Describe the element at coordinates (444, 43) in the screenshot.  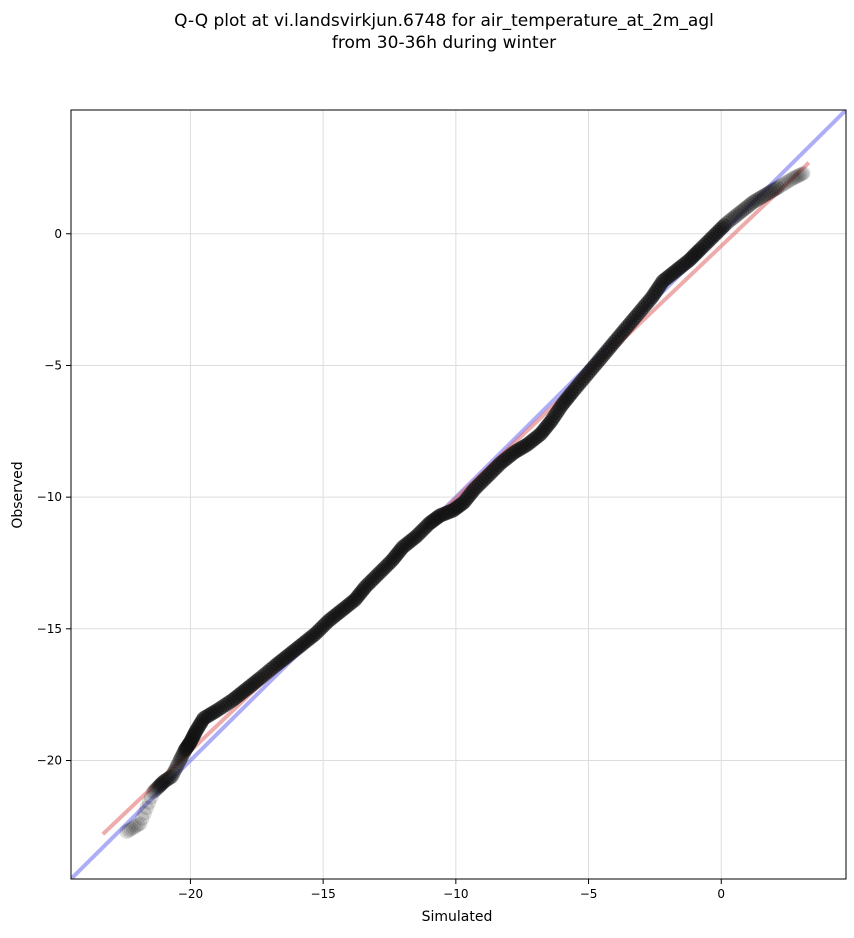
I see `chart-title-line-2: from 30-36h during winter` at that location.